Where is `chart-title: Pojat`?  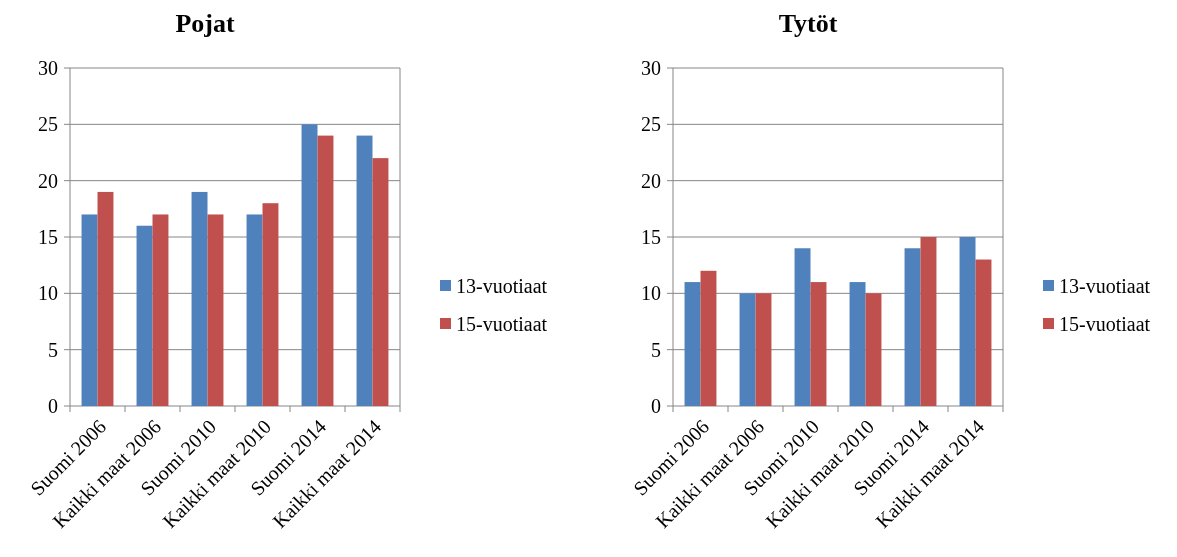
chart-title: Pojat is located at coordinates (205, 23).